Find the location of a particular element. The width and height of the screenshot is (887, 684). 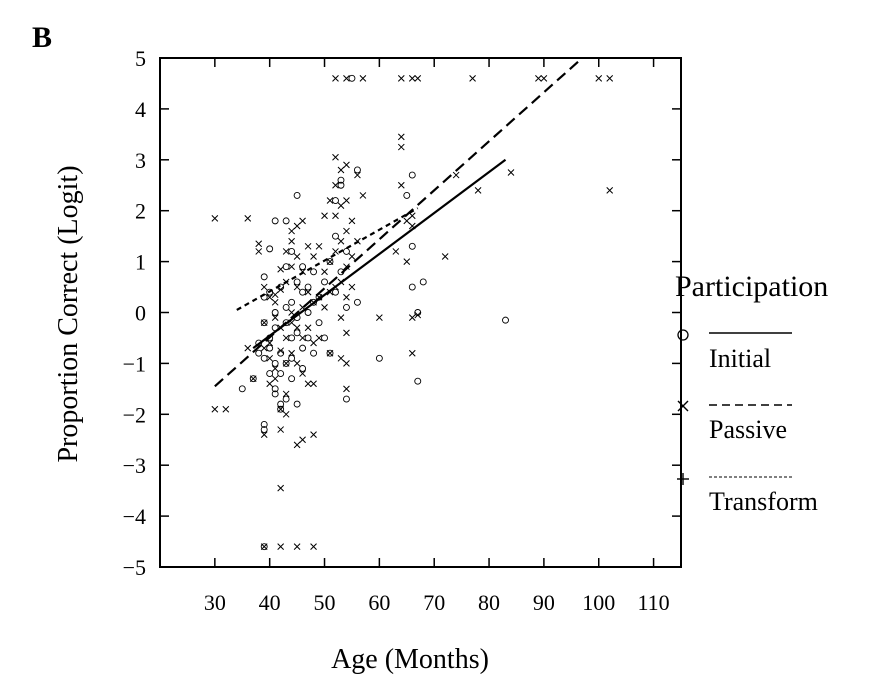

x-tick-label: 90 is located at coordinates (544, 602).